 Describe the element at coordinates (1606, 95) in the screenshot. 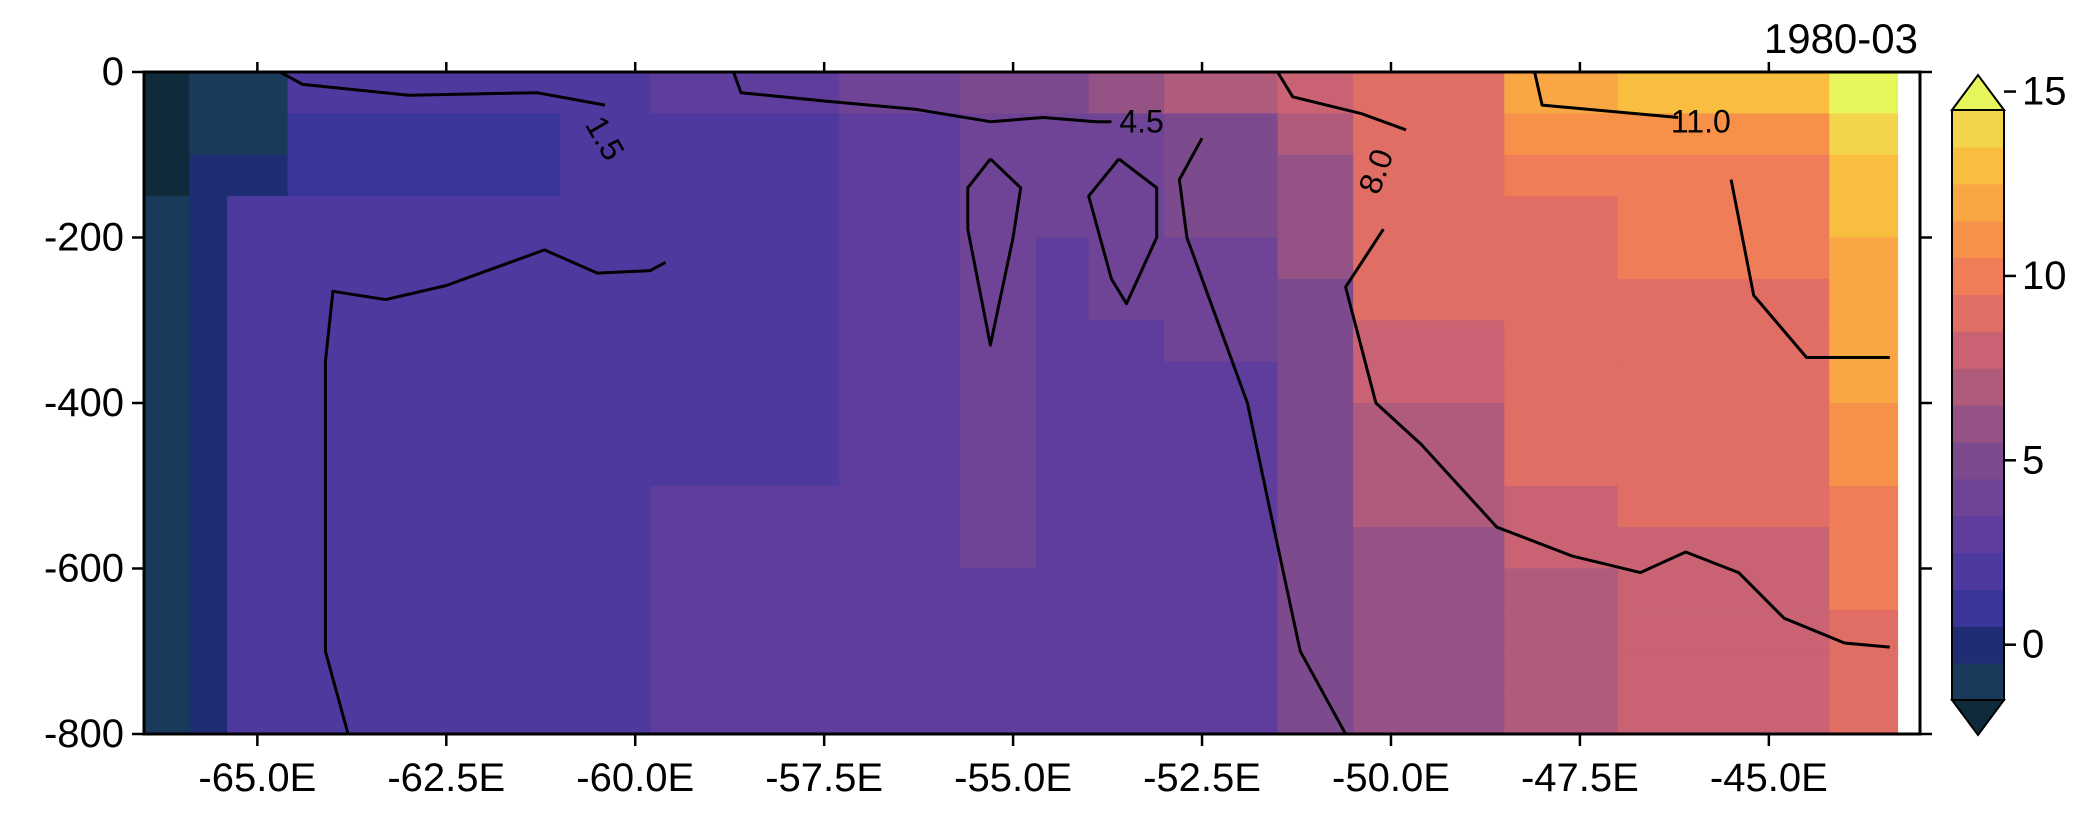

I see `contour-11.0-segment-0` at that location.